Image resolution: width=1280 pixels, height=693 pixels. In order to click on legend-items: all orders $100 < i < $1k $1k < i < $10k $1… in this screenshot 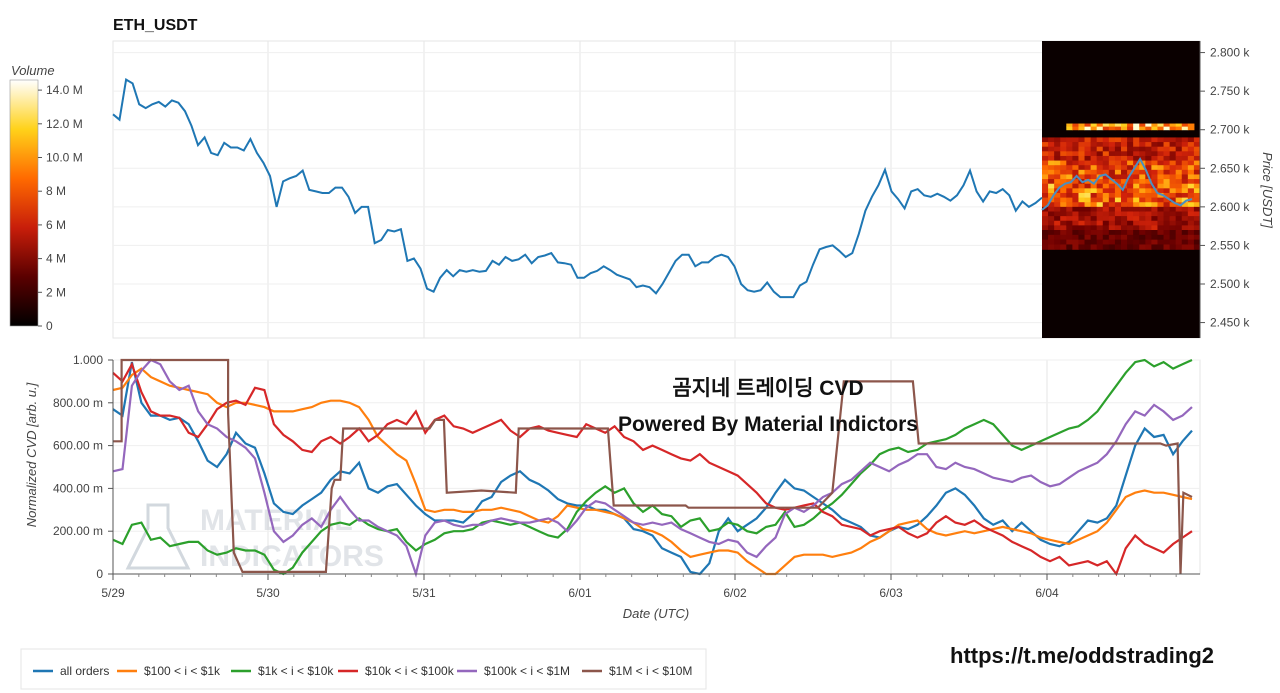, I will do `click(362, 671)`.